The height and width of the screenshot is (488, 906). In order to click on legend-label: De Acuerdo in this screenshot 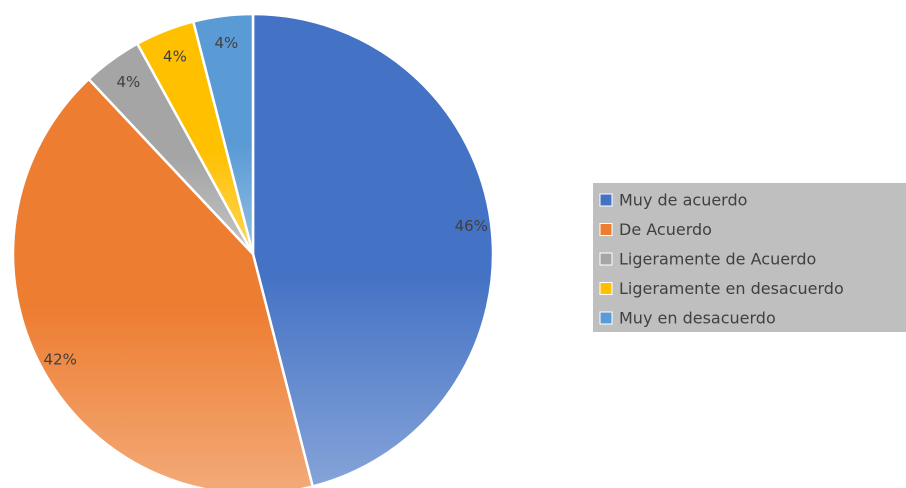, I will do `click(665, 229)`.